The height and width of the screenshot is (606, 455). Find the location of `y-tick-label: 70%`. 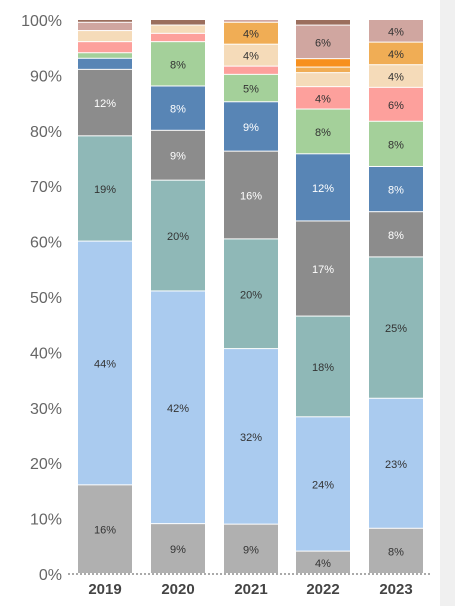

y-tick-label: 70% is located at coordinates (46, 187).